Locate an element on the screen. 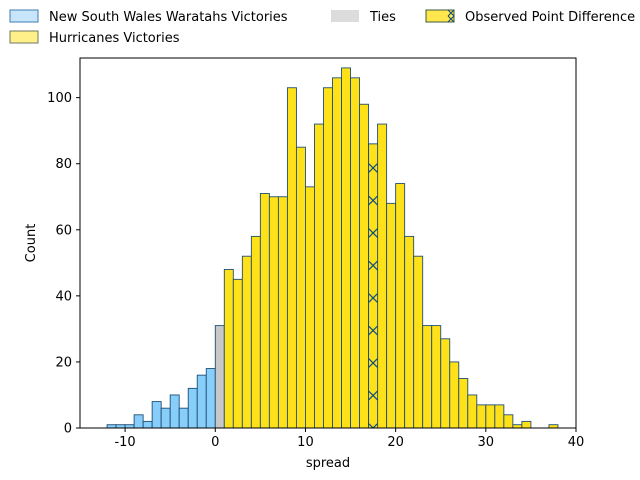 This screenshot has height=480, width=640. legend-label-ties: Ties is located at coordinates (382, 17).